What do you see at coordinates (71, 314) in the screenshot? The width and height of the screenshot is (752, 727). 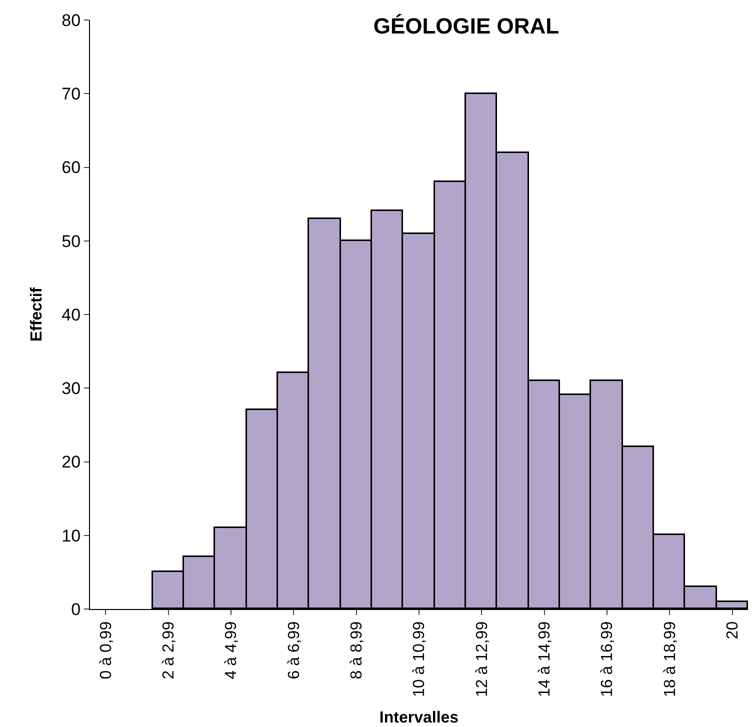 I see `y-tick-label: 40` at bounding box center [71, 314].